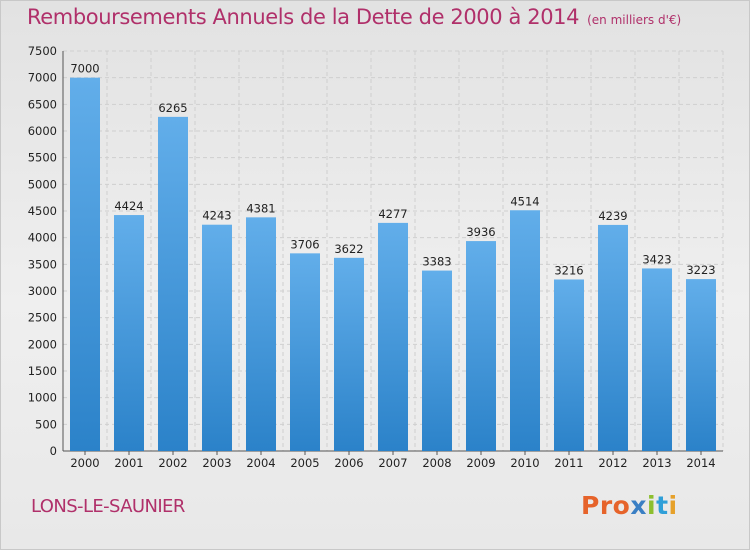 This screenshot has width=750, height=551. What do you see at coordinates (568, 463) in the screenshot?
I see `x-tick-label: 2011` at bounding box center [568, 463].